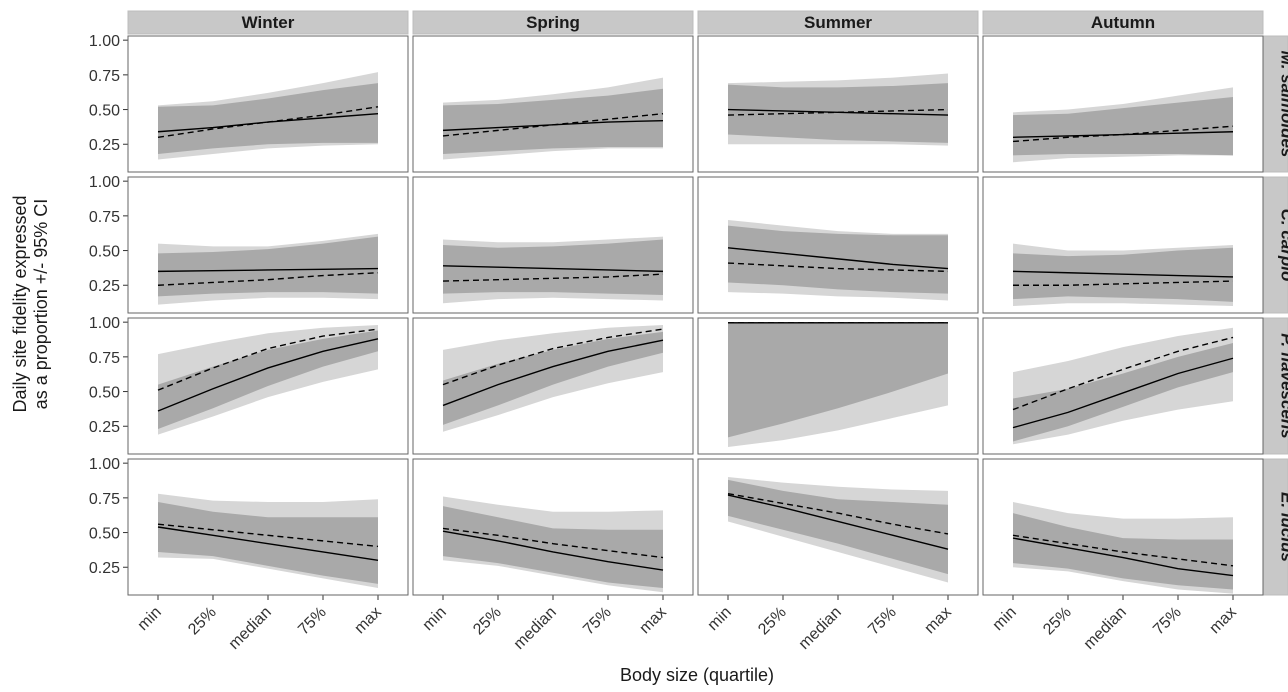  Describe the element at coordinates (553, 22) in the screenshot. I see `strip-label-spring: Spring` at that location.